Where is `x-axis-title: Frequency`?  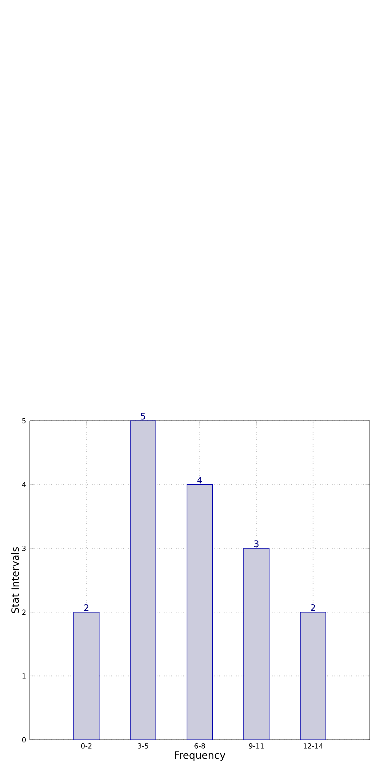
x-axis-title: Frequency is located at coordinates (200, 757).